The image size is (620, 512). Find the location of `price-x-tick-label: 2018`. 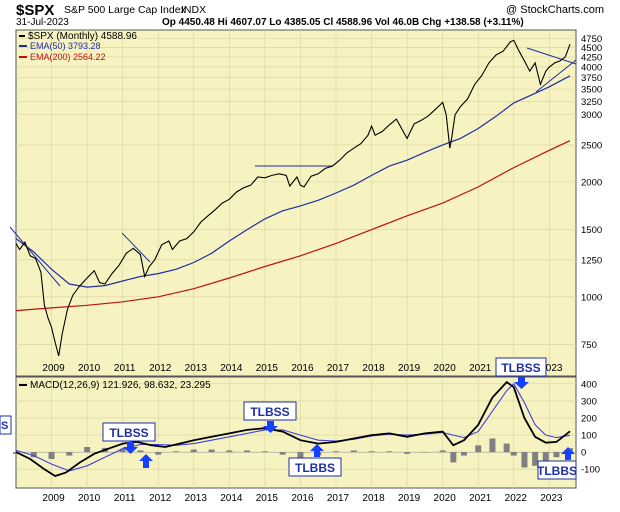

price-x-tick-label: 2018 is located at coordinates (373, 368).